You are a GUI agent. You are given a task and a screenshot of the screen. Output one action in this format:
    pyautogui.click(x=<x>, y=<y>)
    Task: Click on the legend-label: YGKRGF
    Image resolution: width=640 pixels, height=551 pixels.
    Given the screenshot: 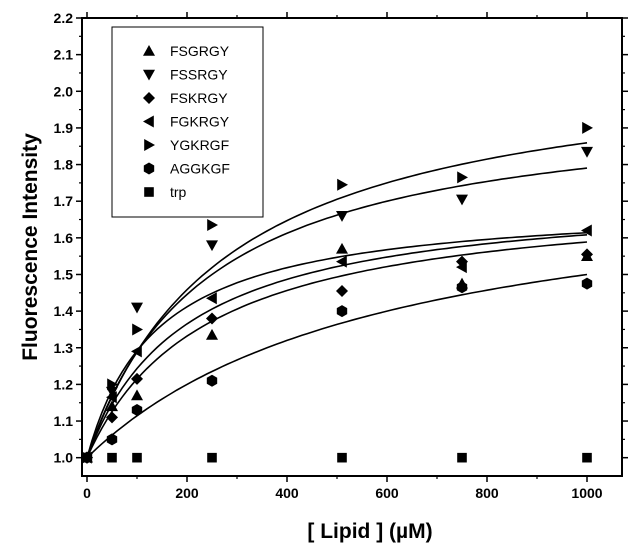 What is the action you would take?
    pyautogui.click(x=199, y=145)
    